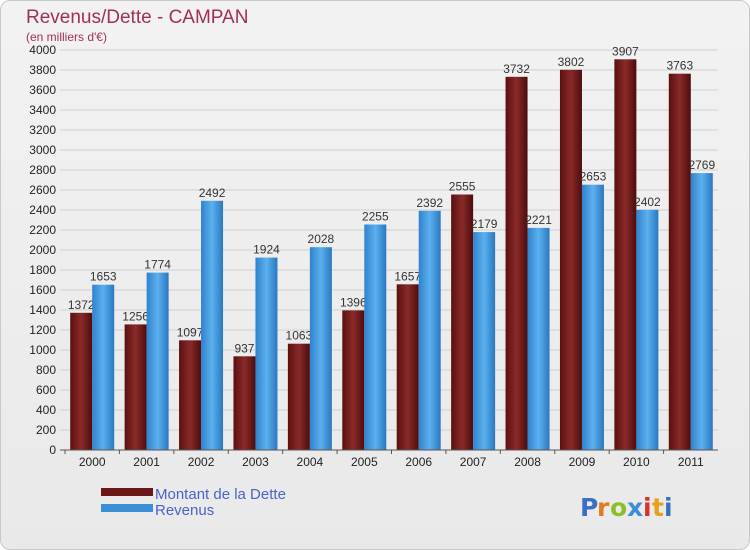 Image resolution: width=750 pixels, height=550 pixels. I want to click on legend: Montant de la Dette Revenus, so click(193, 502).